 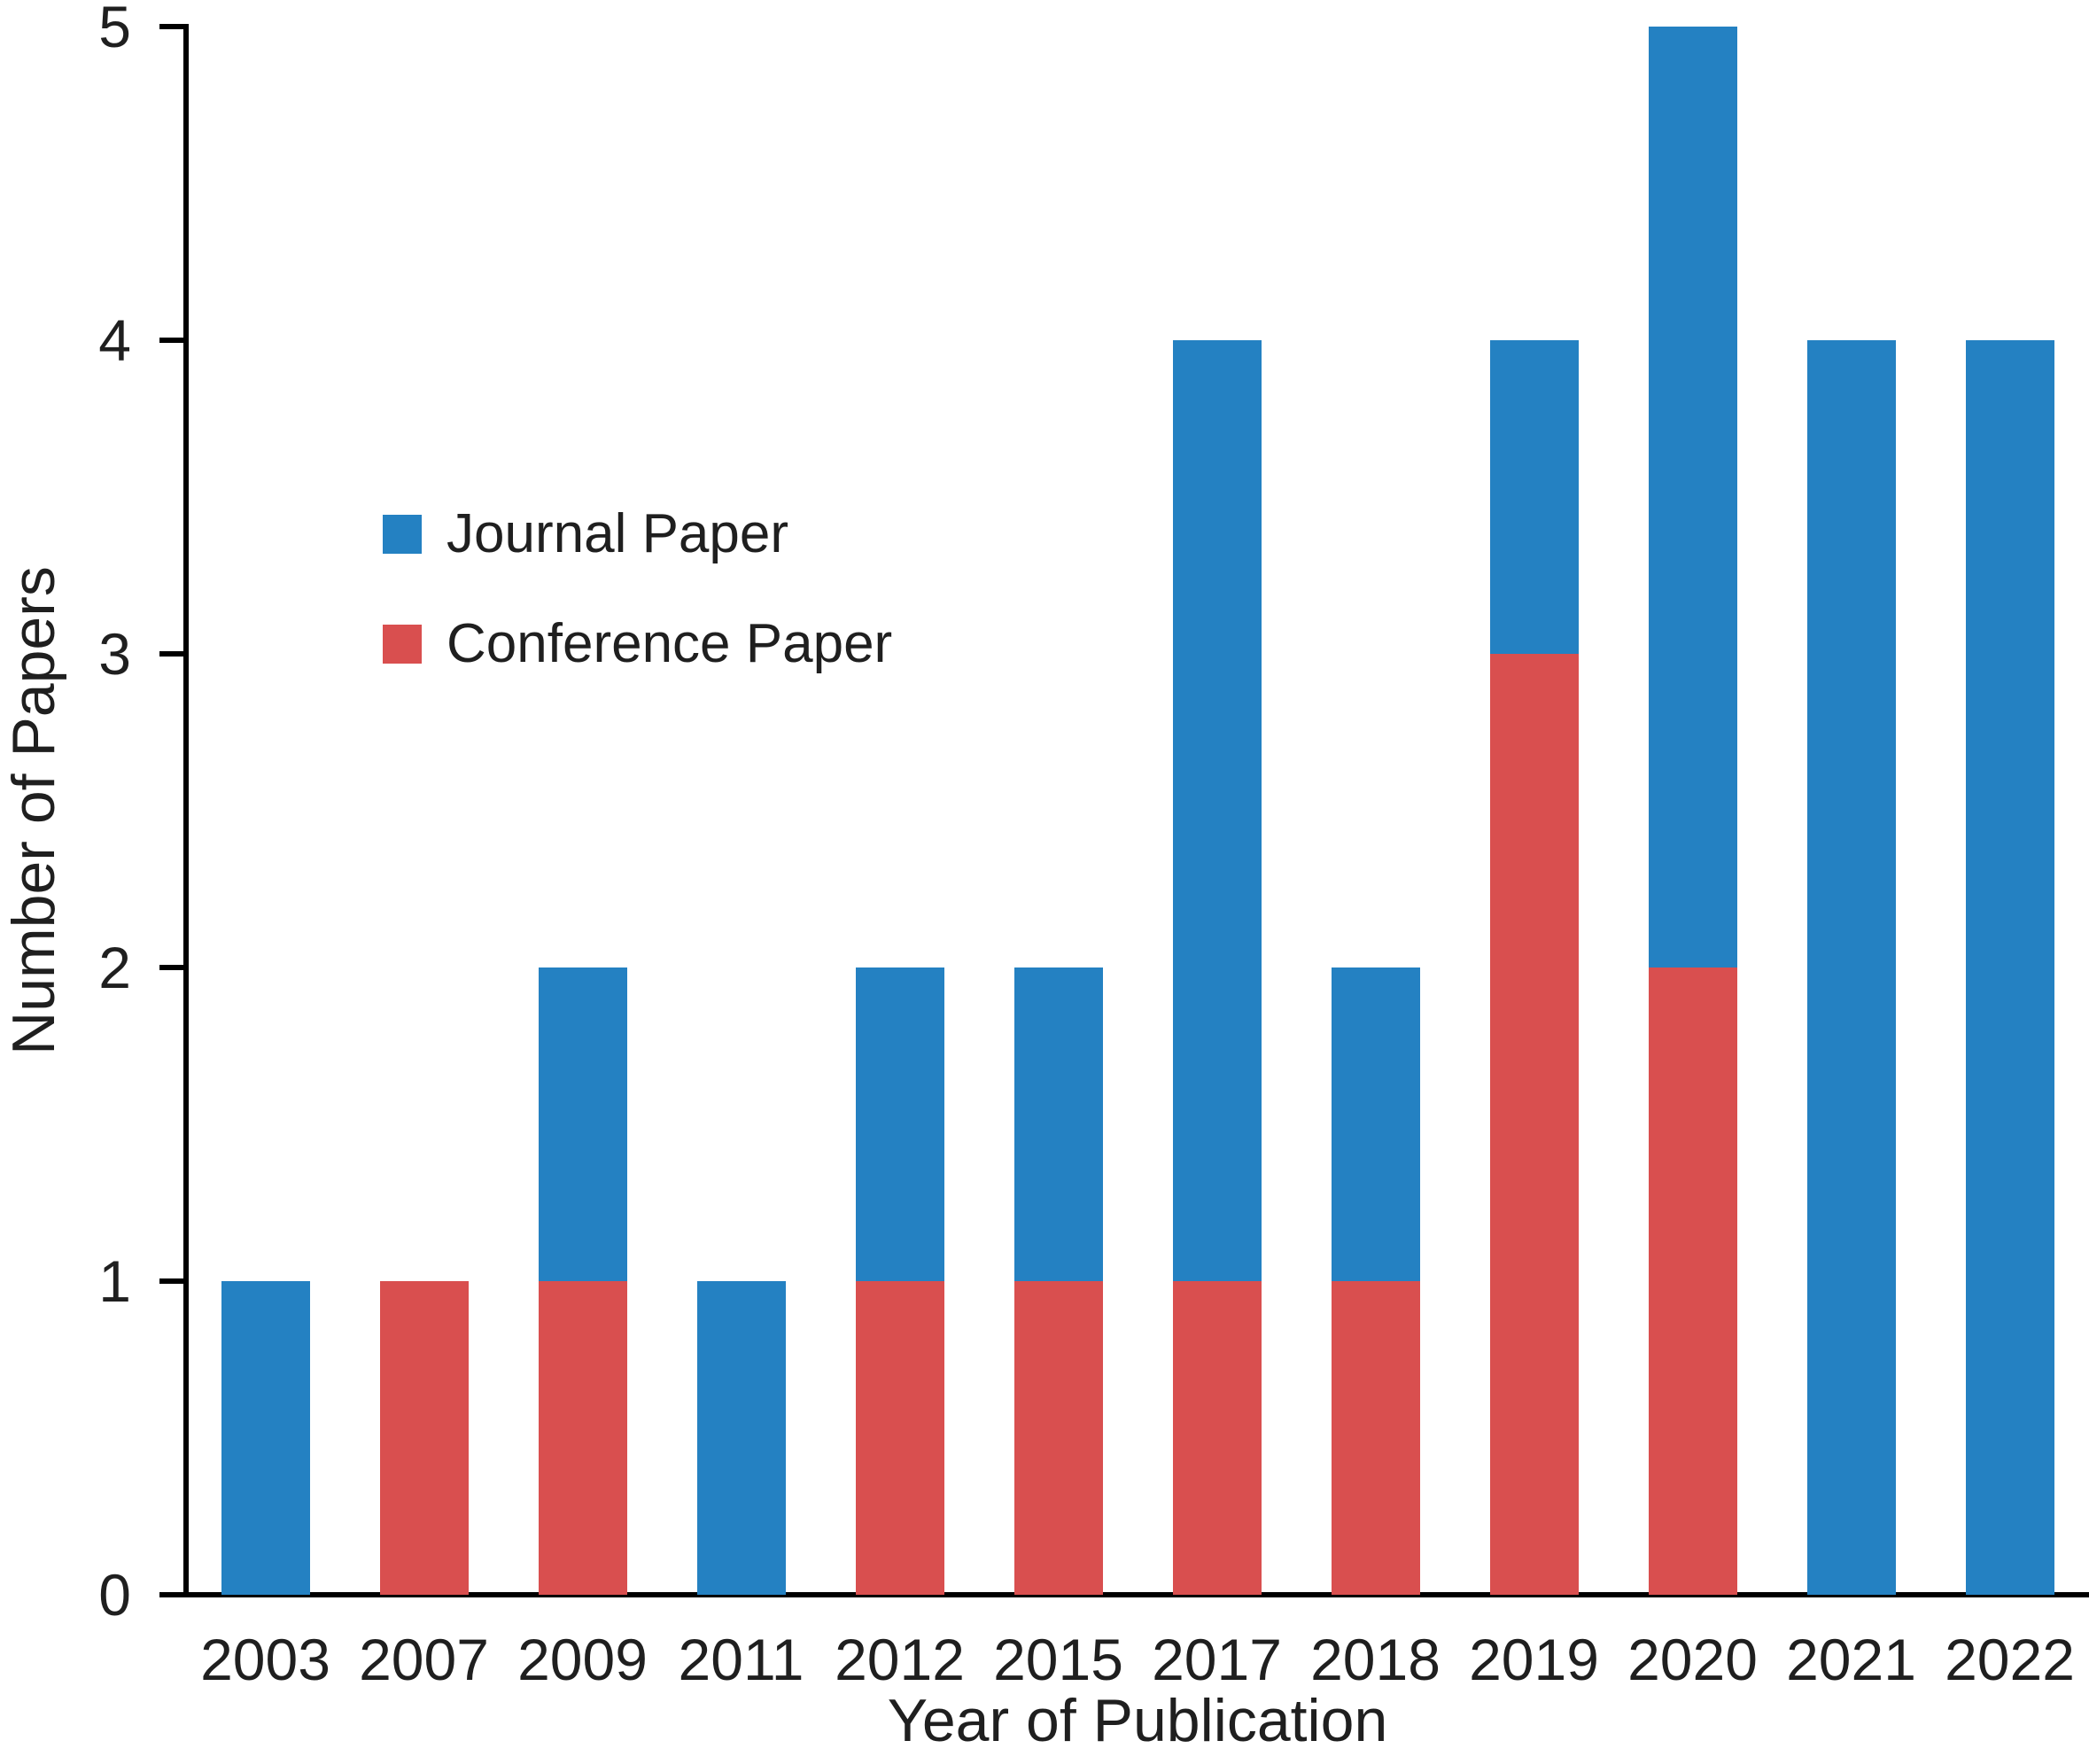 I want to click on x-tick-label-2019: 2019, so click(x=1534, y=1659).